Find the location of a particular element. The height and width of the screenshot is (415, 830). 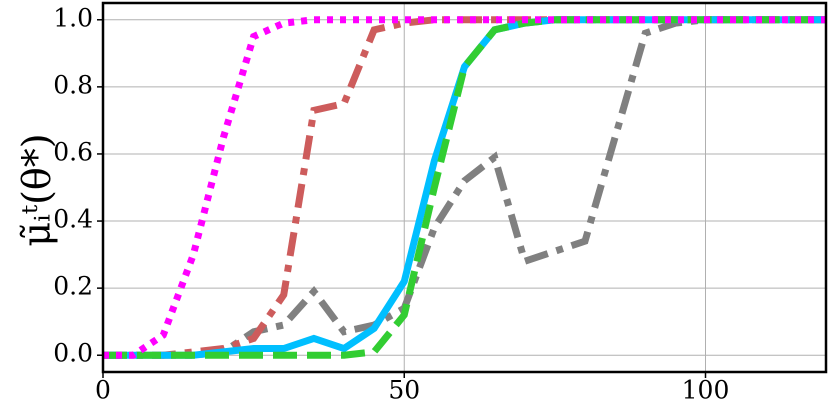

x-tick-label: 0 is located at coordinates (103, 390).